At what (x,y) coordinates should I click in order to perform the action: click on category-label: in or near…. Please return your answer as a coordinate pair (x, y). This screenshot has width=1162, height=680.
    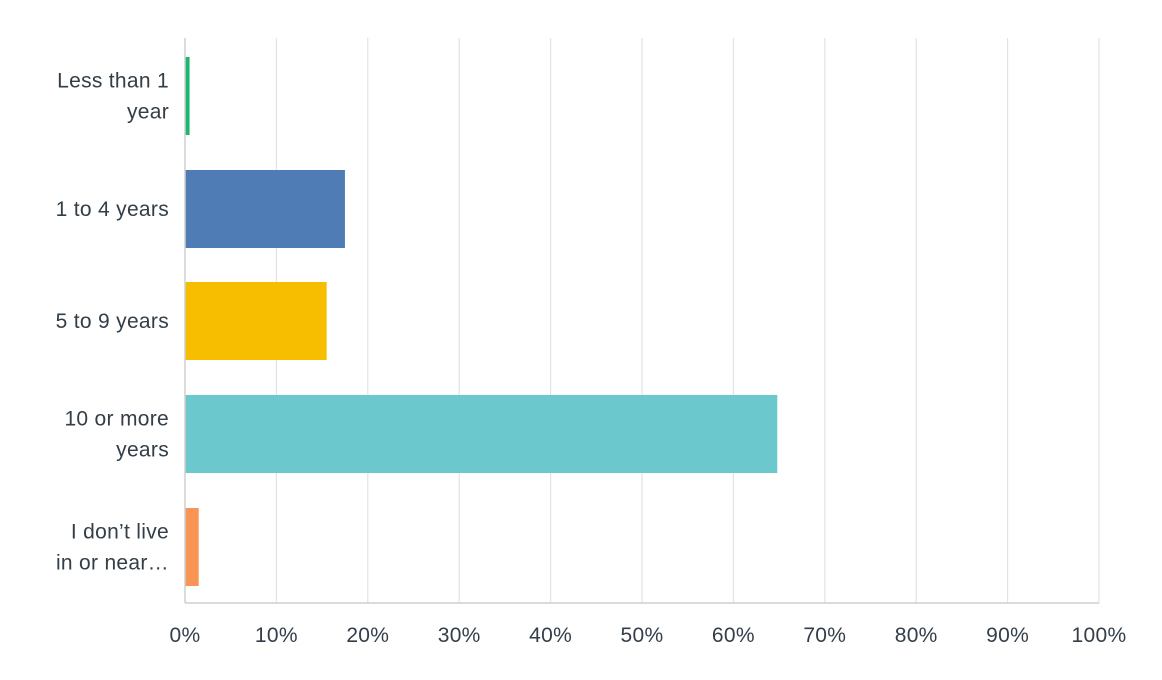
    Looking at the image, I should click on (112, 563).